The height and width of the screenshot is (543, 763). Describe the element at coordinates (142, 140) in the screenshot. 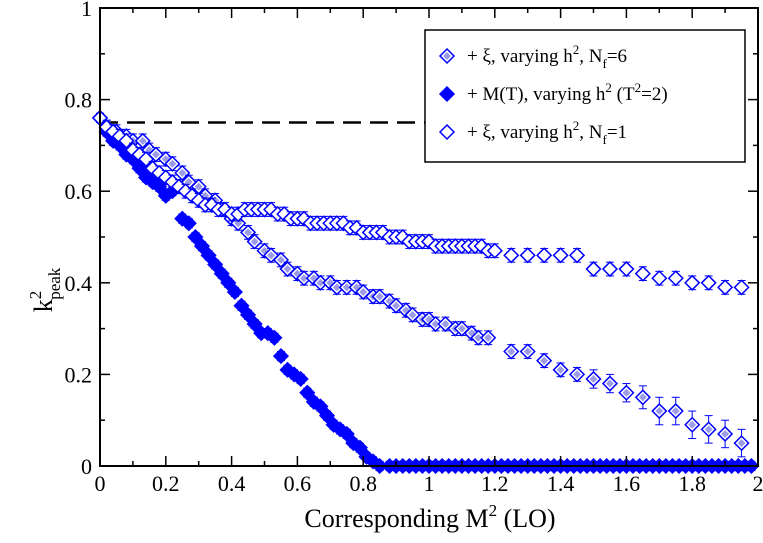

I see `series-0-point-5-inner` at that location.